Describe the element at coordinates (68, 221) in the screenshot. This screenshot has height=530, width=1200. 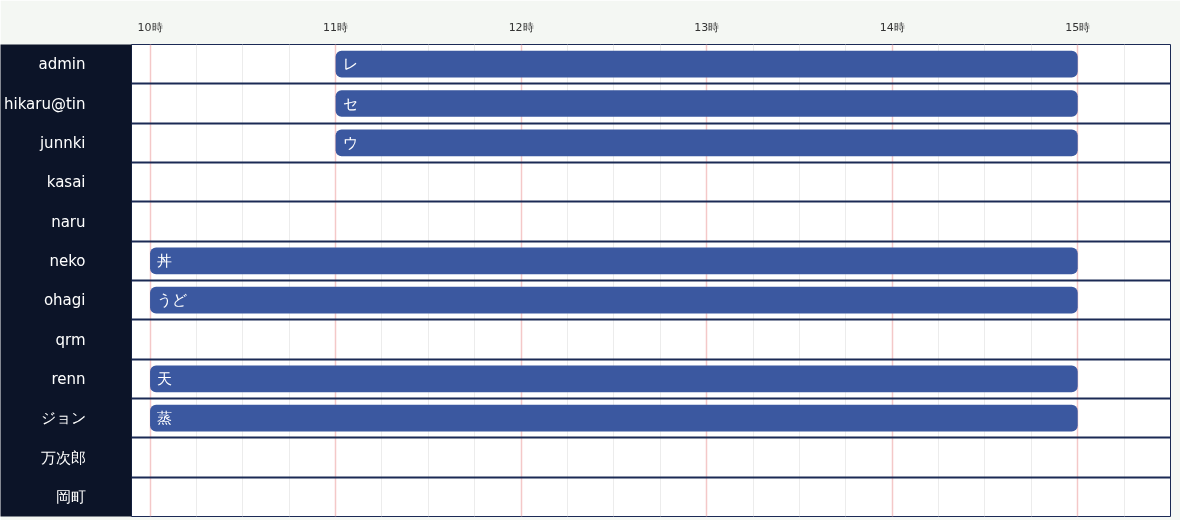
I see `y-tick-label: naru` at that location.